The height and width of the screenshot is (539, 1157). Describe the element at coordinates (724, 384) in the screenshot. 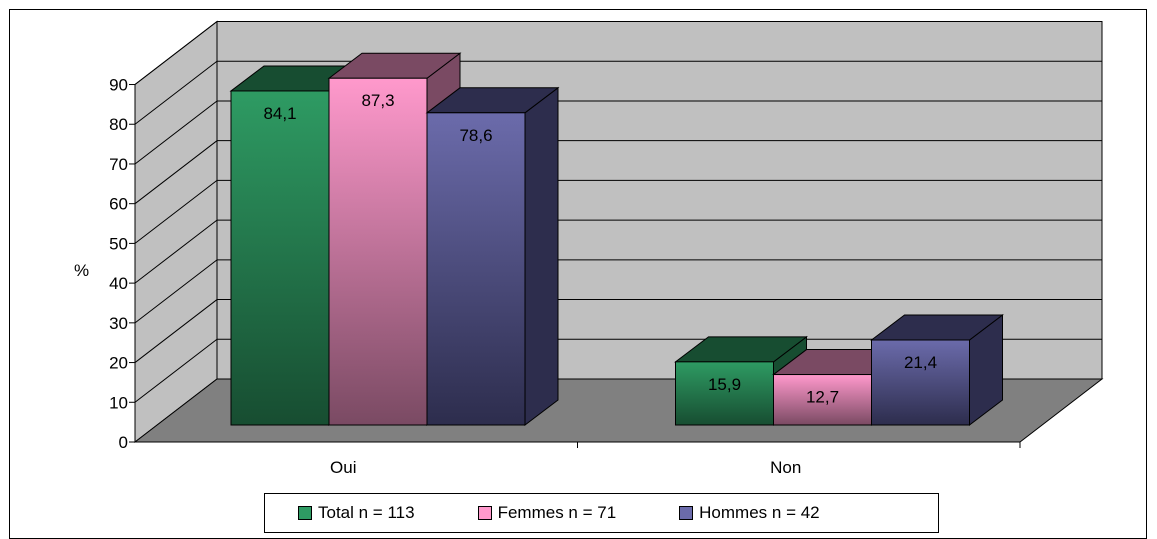

I see `data-label: 15,9` at that location.